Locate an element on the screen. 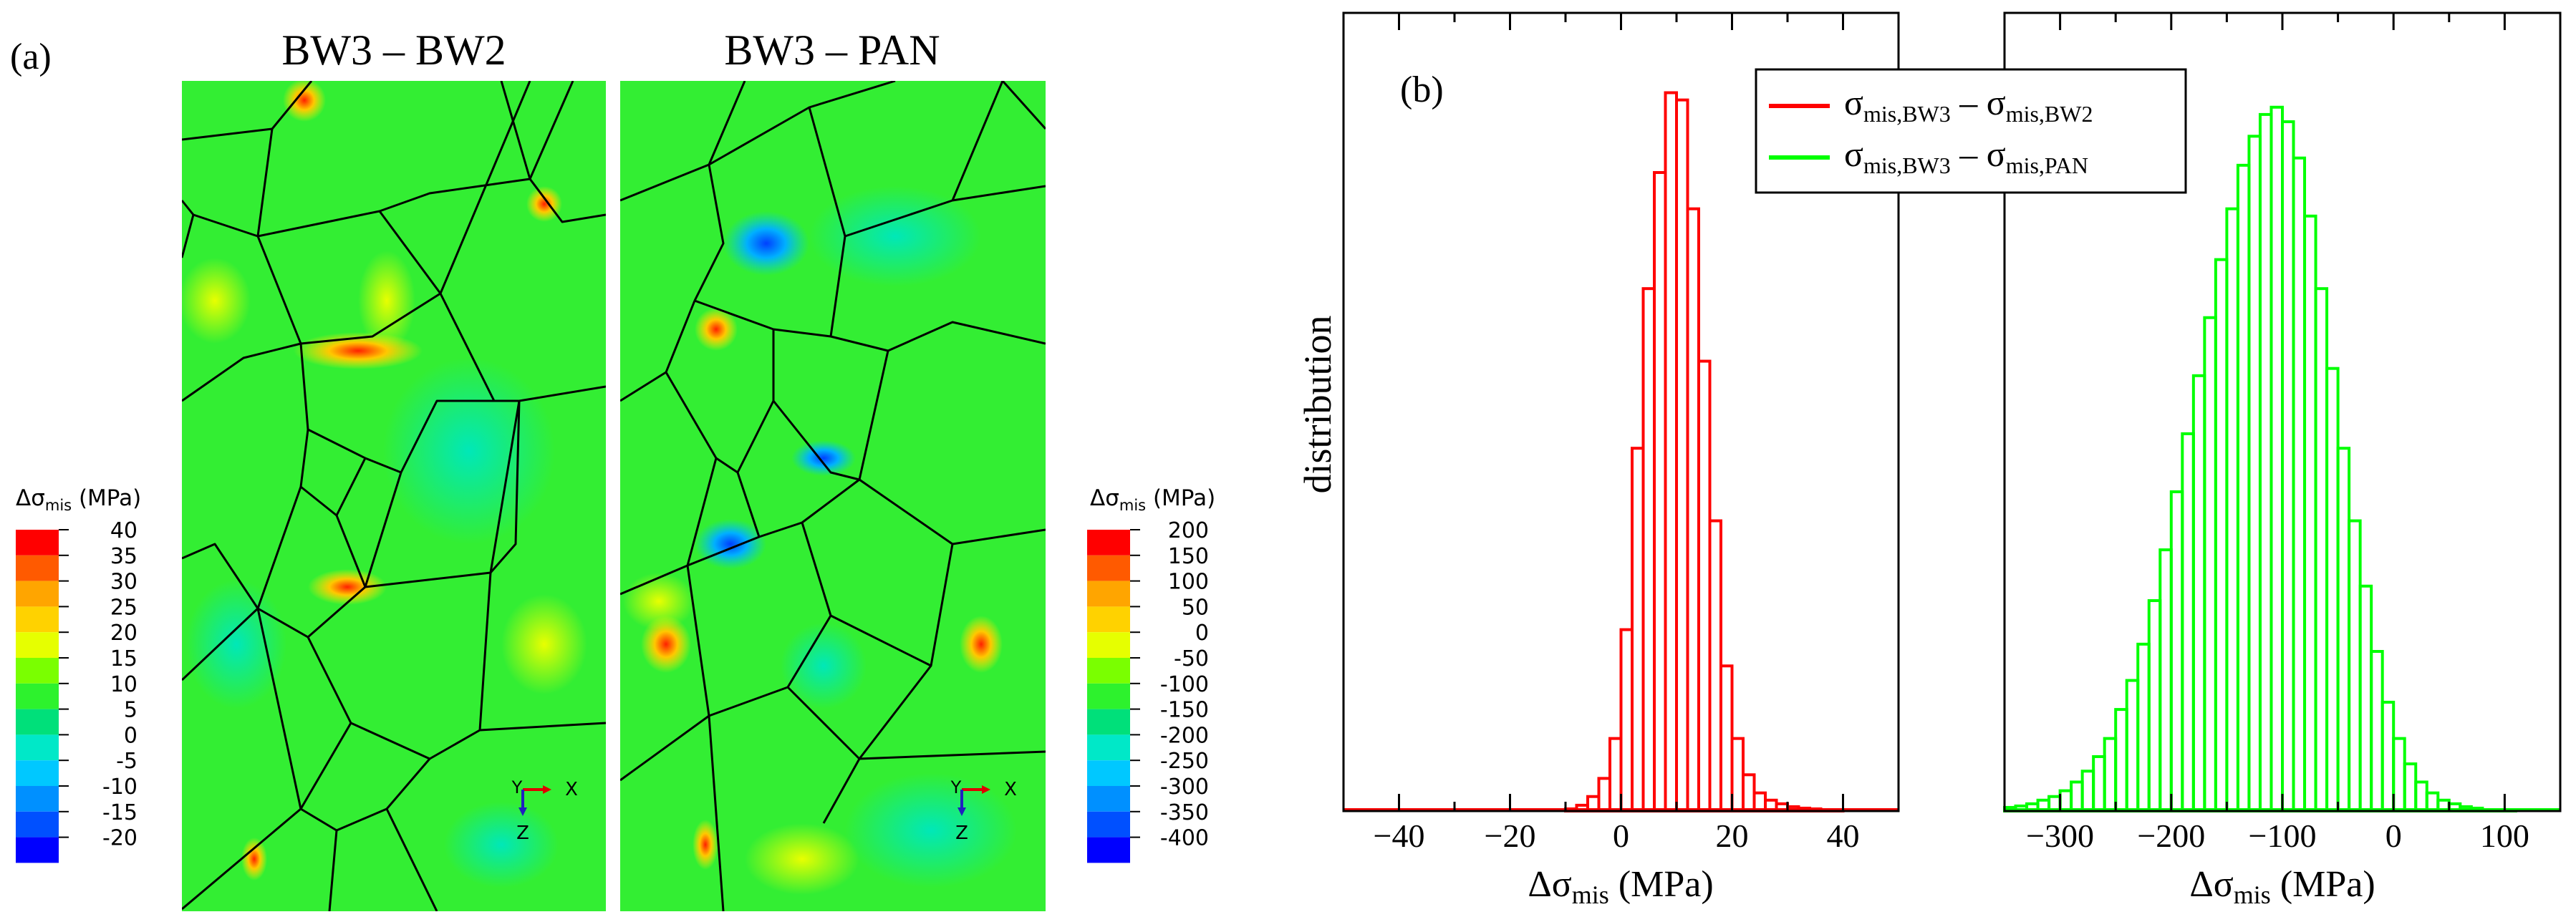  legend-right-tick-label: -100 is located at coordinates (1184, 684).